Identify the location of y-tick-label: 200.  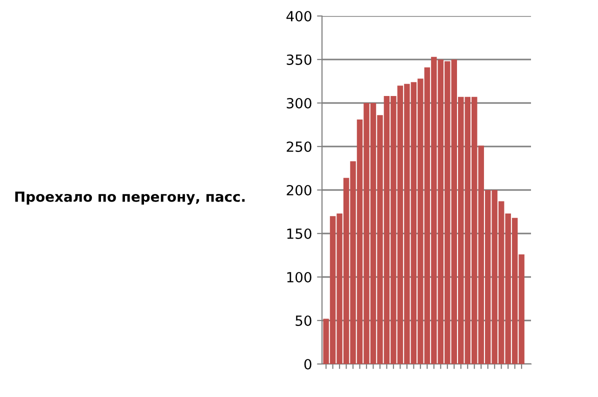
(299, 190).